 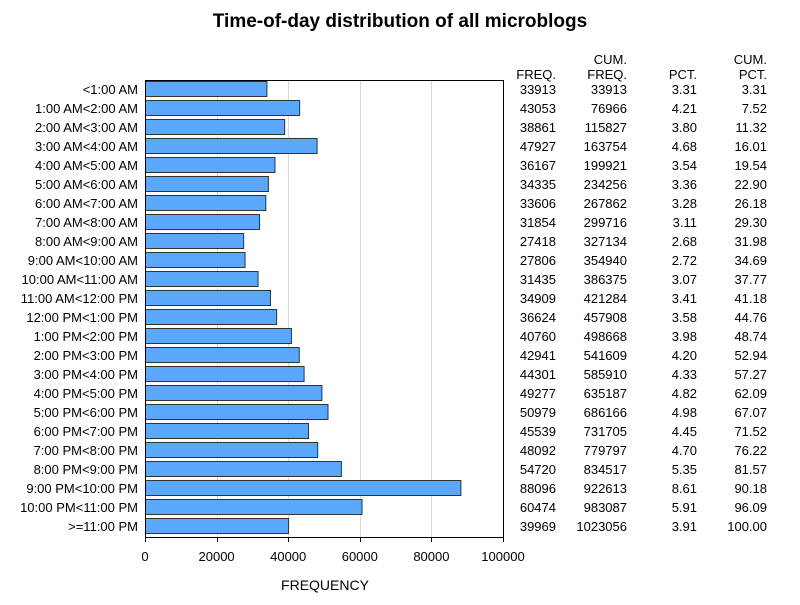 What do you see at coordinates (754, 89) in the screenshot?
I see `table-cell: 3.31` at bounding box center [754, 89].